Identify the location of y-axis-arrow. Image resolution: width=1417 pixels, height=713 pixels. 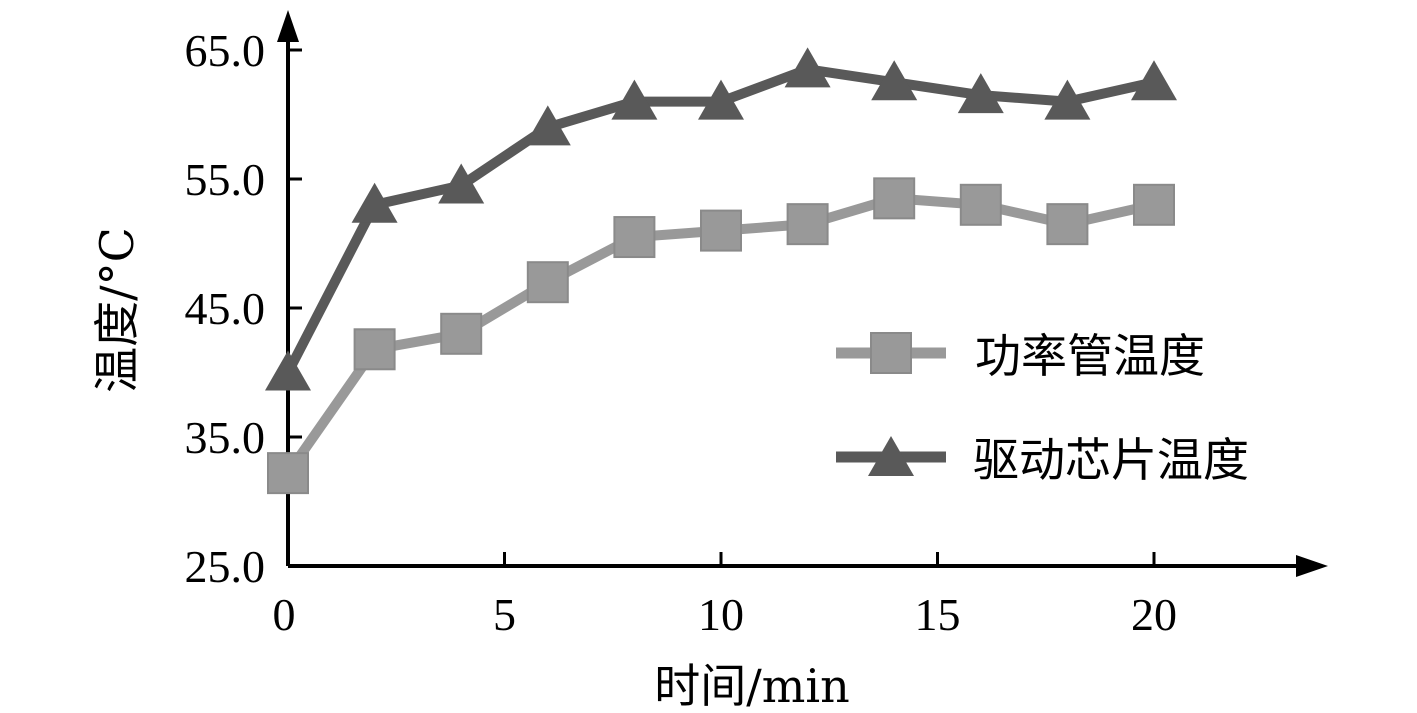
(288, 26).